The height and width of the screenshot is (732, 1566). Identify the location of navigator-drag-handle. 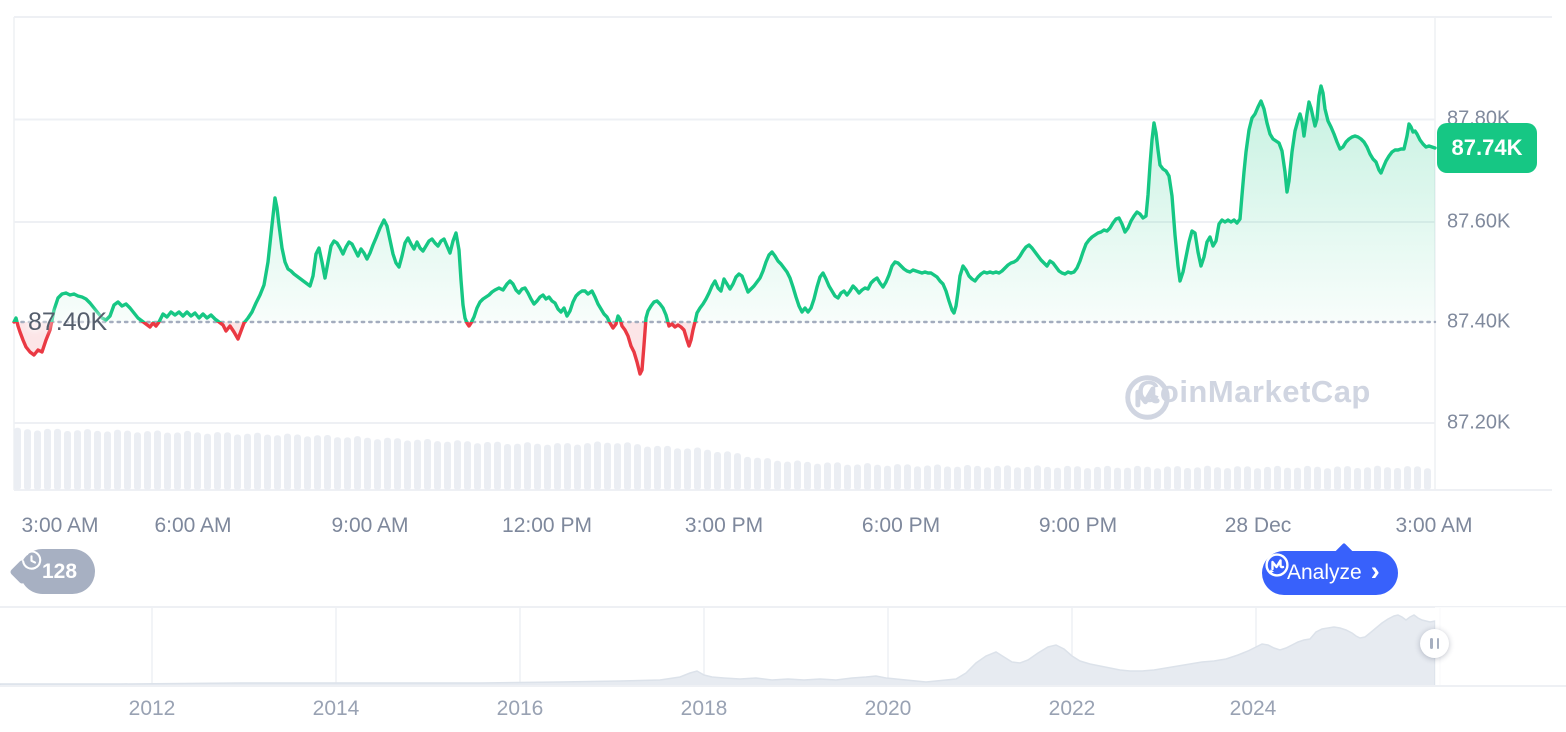
(1434, 643).